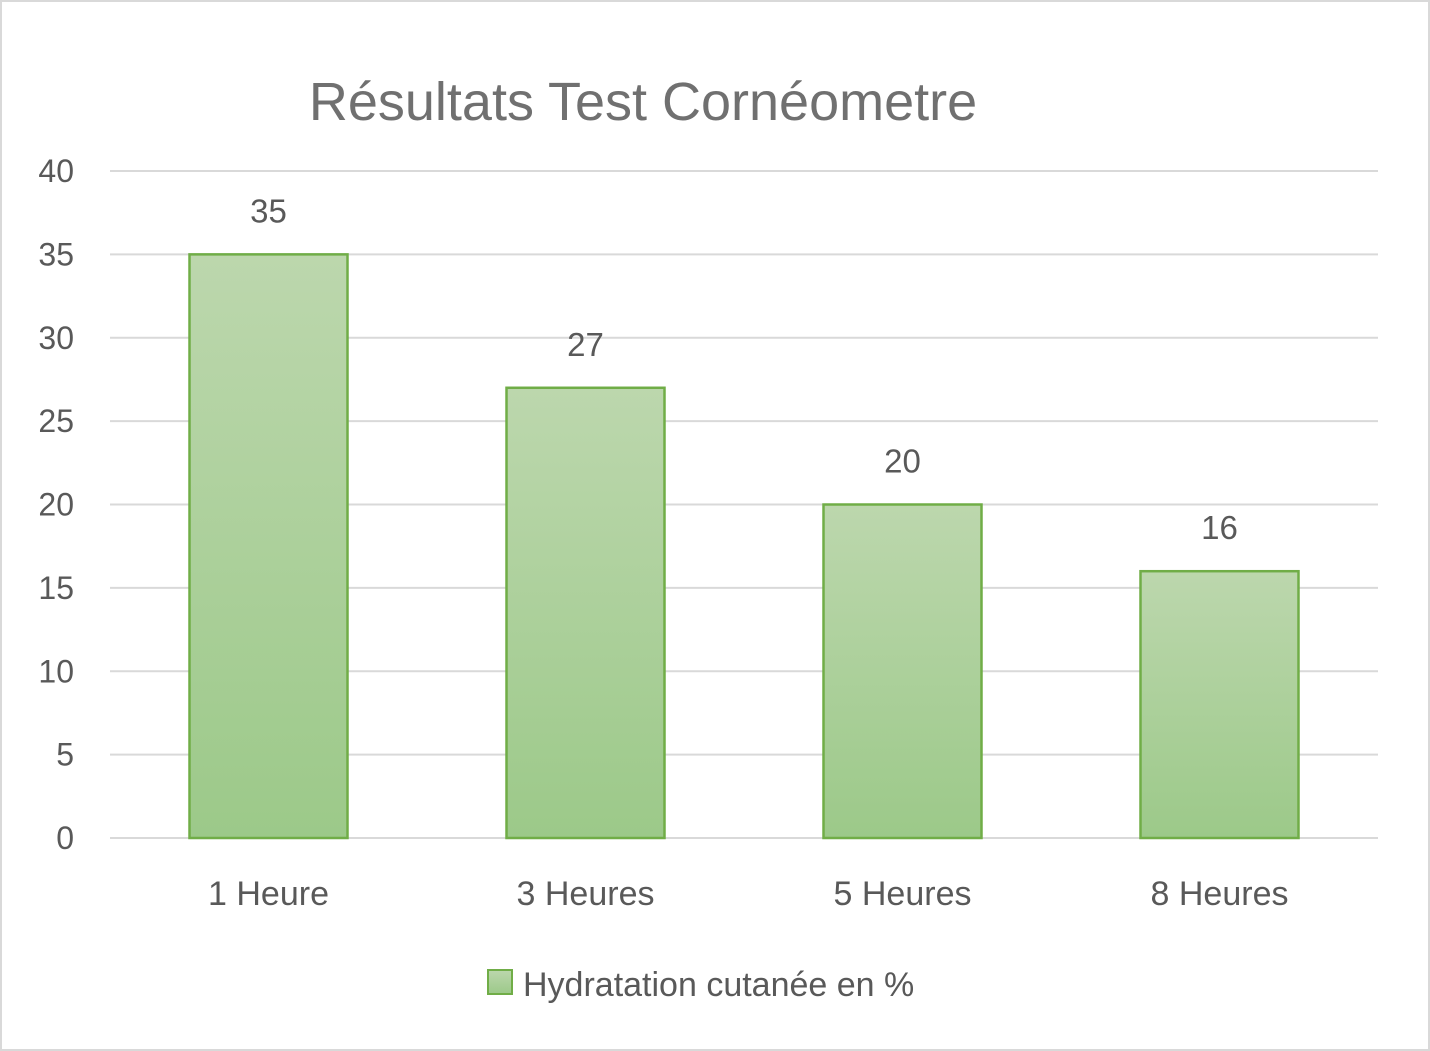 This screenshot has width=1430, height=1051. Describe the element at coordinates (718, 985) in the screenshot. I see `legend-label: Hydratation cutanée en %` at that location.